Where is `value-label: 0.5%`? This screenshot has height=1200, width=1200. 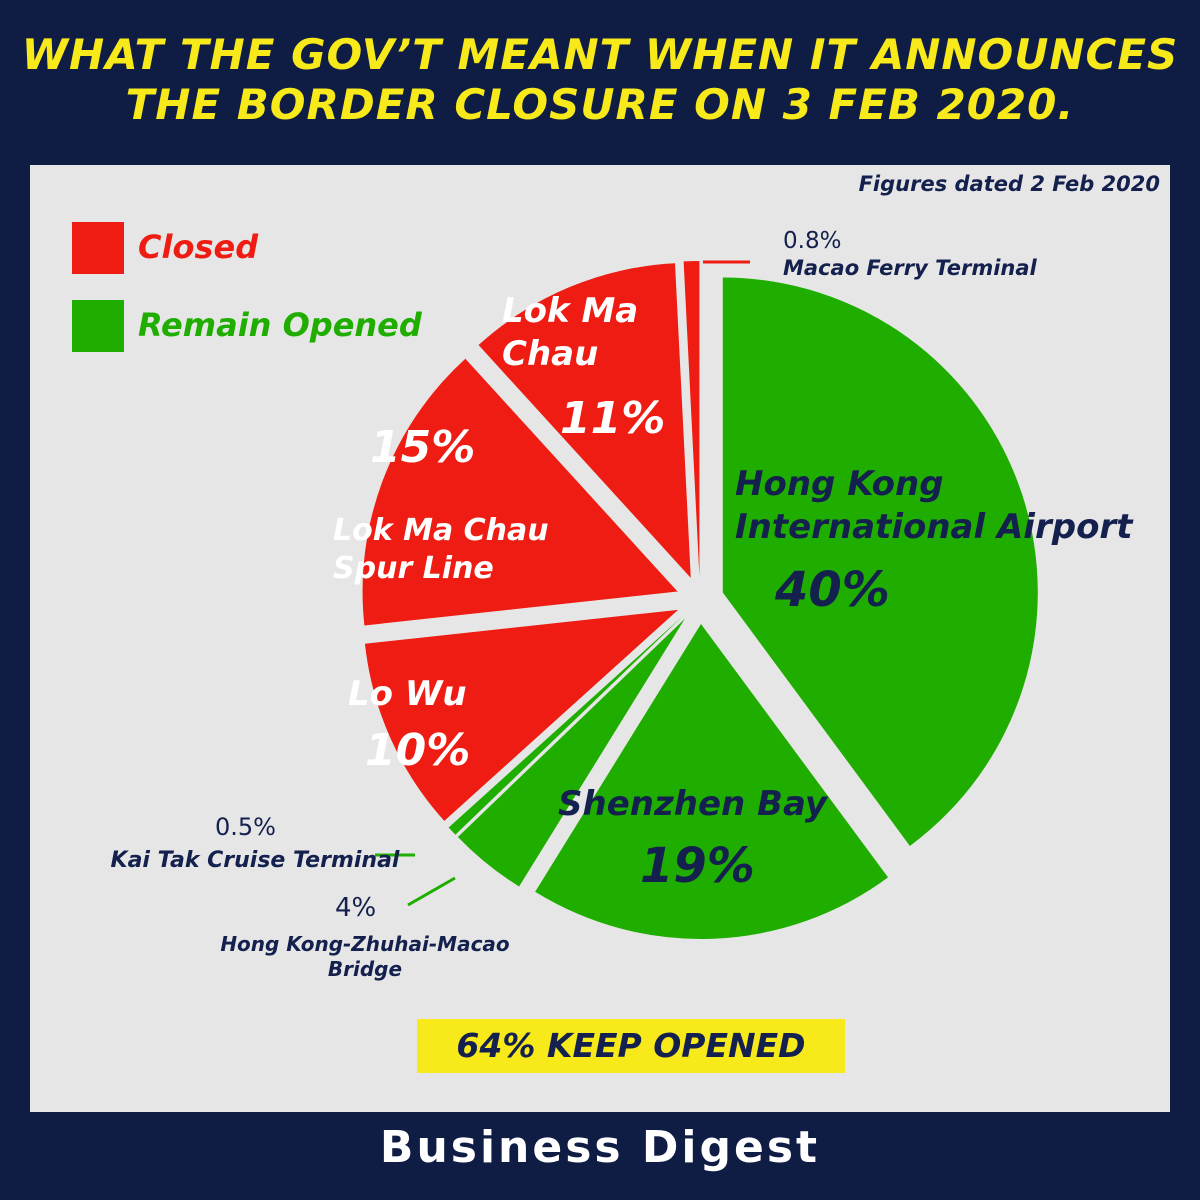 value-label: 0.5% is located at coordinates (245, 827).